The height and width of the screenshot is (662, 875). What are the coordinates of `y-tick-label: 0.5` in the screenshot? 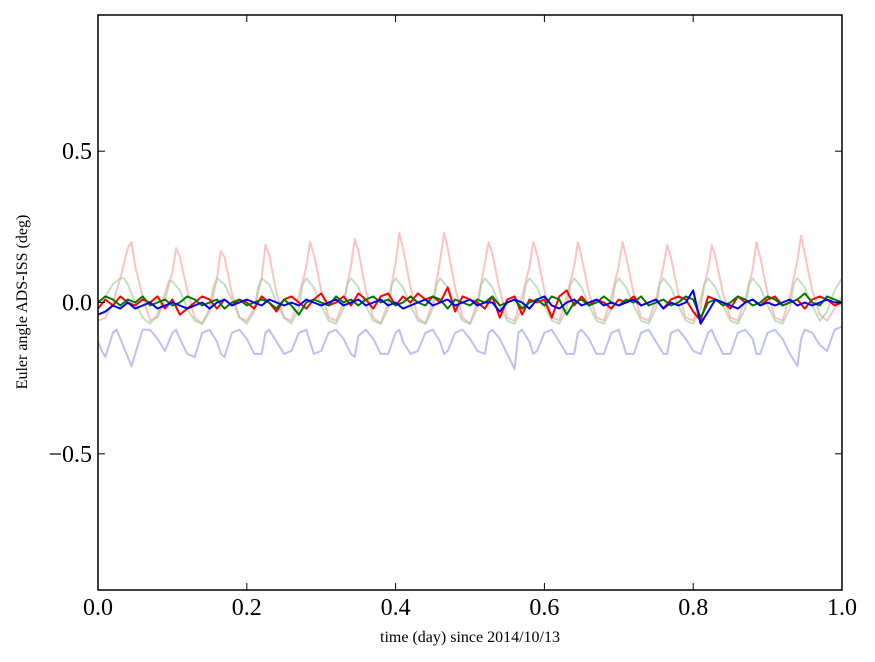 It's located at (77, 152).